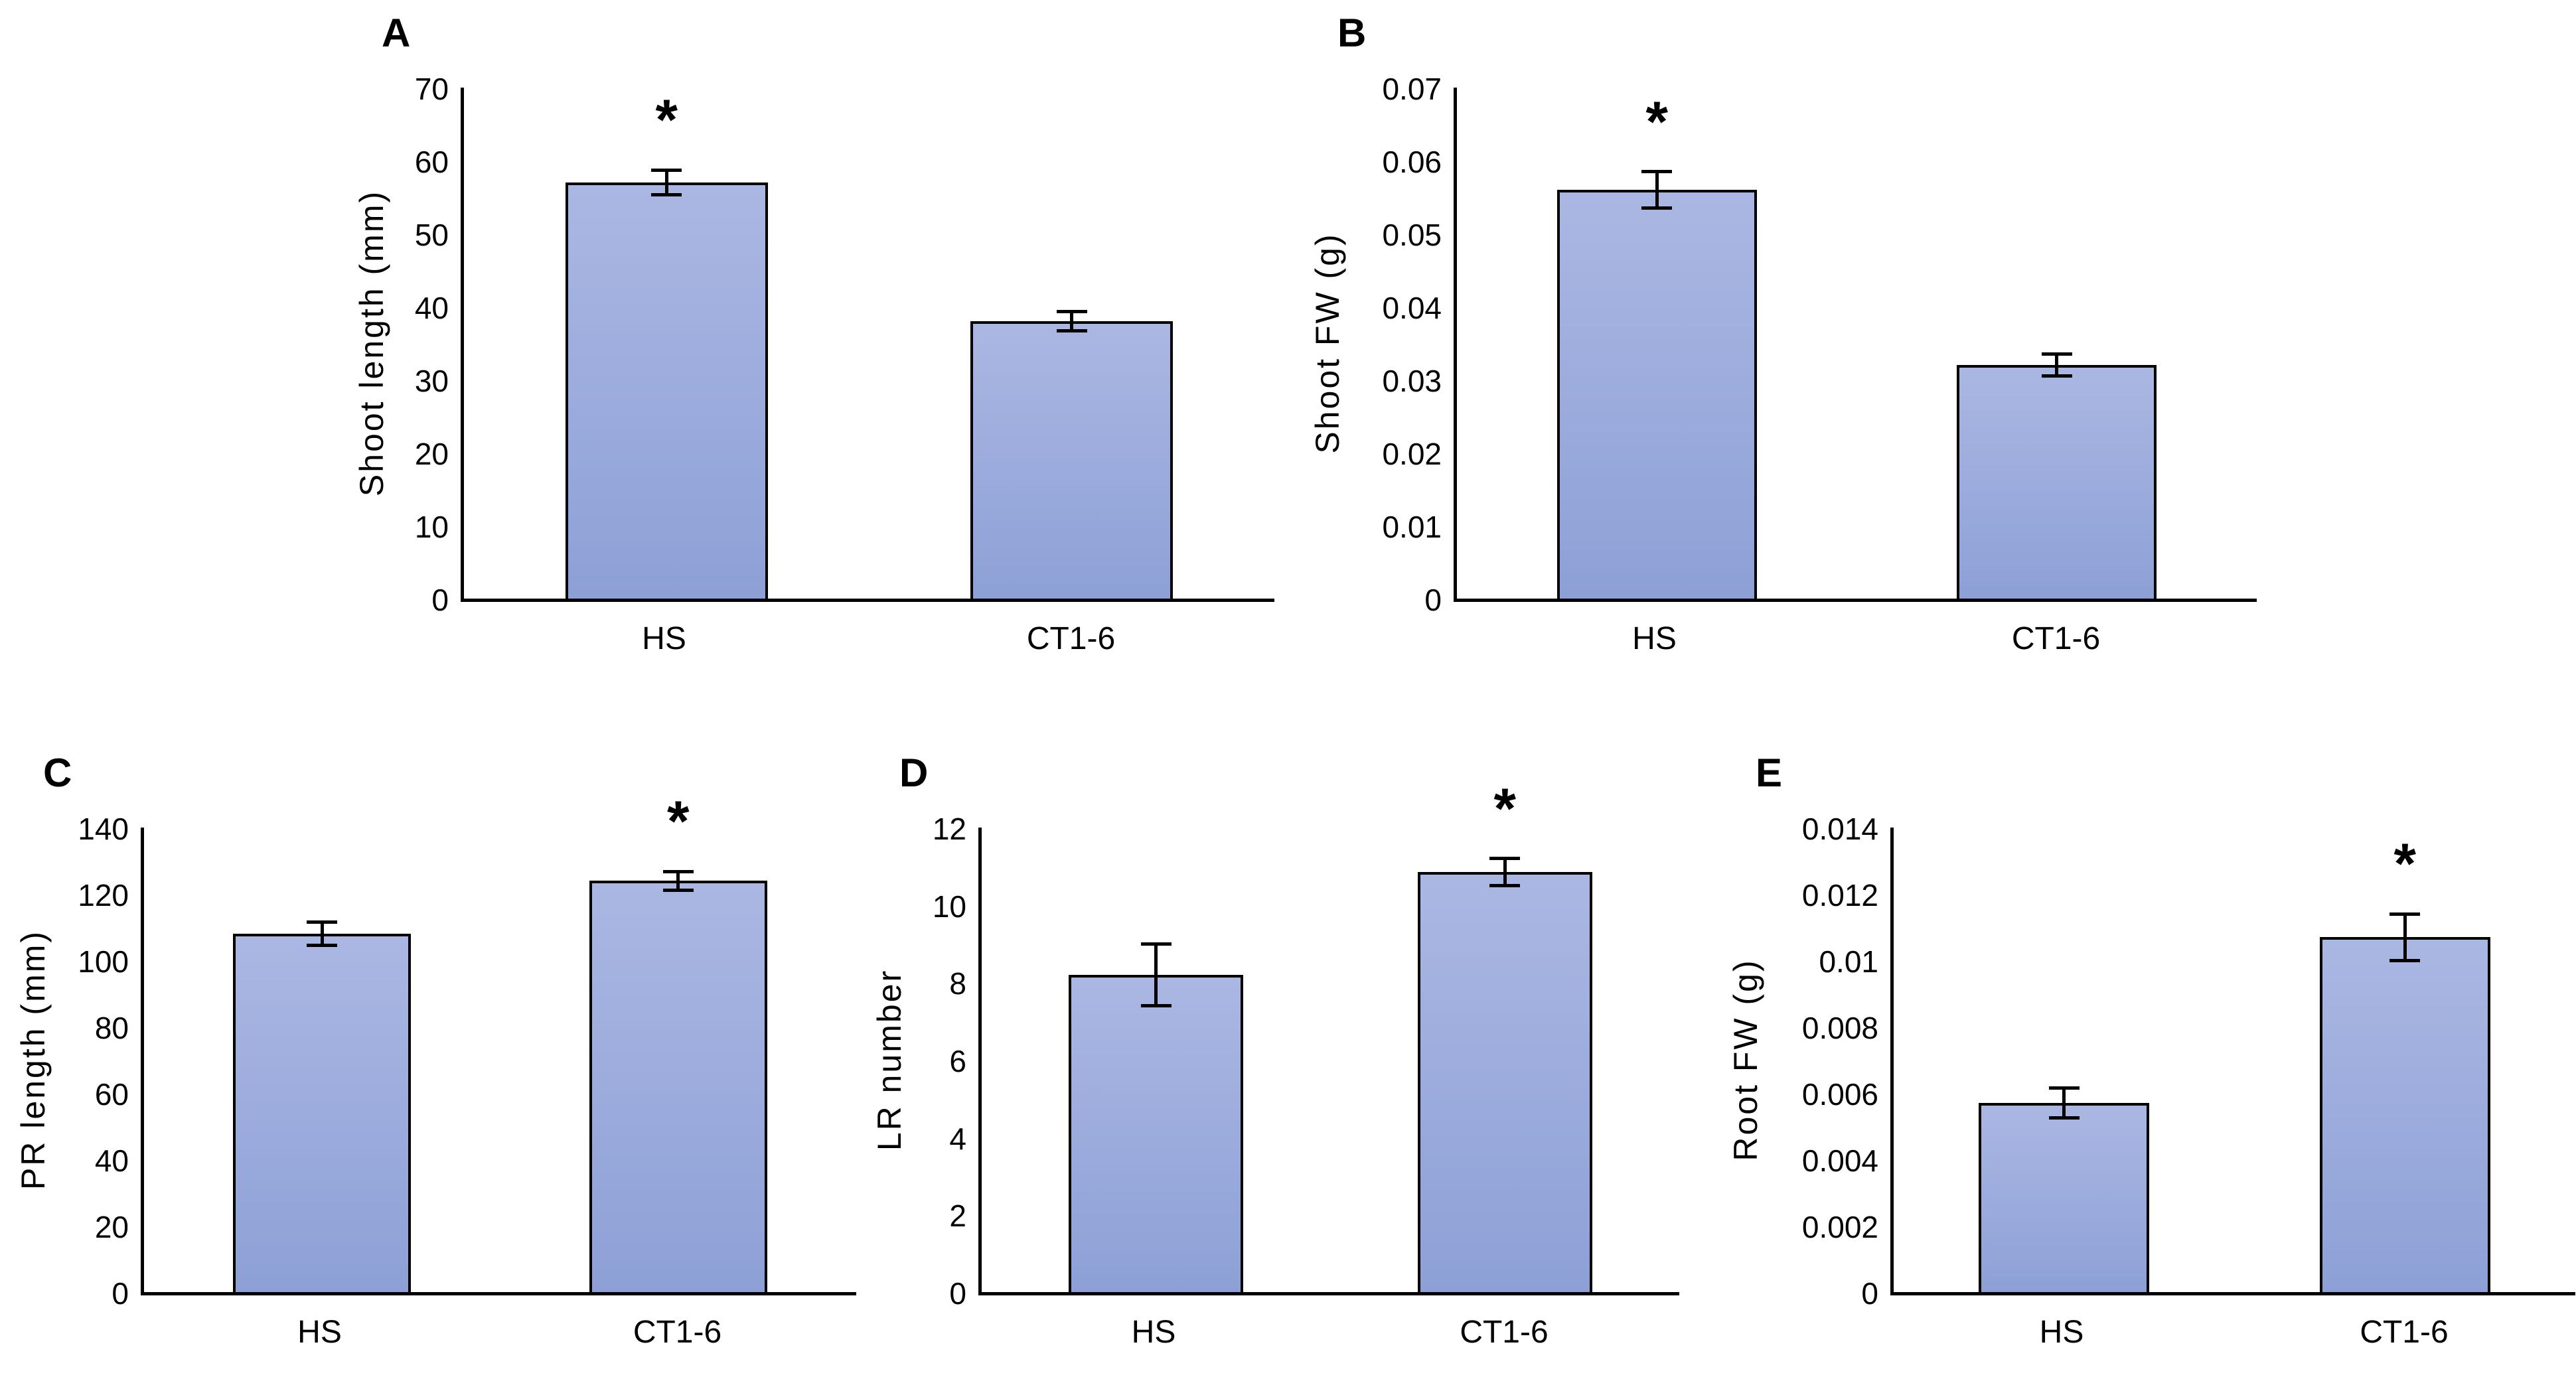 The image size is (2576, 1383). What do you see at coordinates (1840, 1094) in the screenshot?
I see `y-tick-label: 0.006` at bounding box center [1840, 1094].